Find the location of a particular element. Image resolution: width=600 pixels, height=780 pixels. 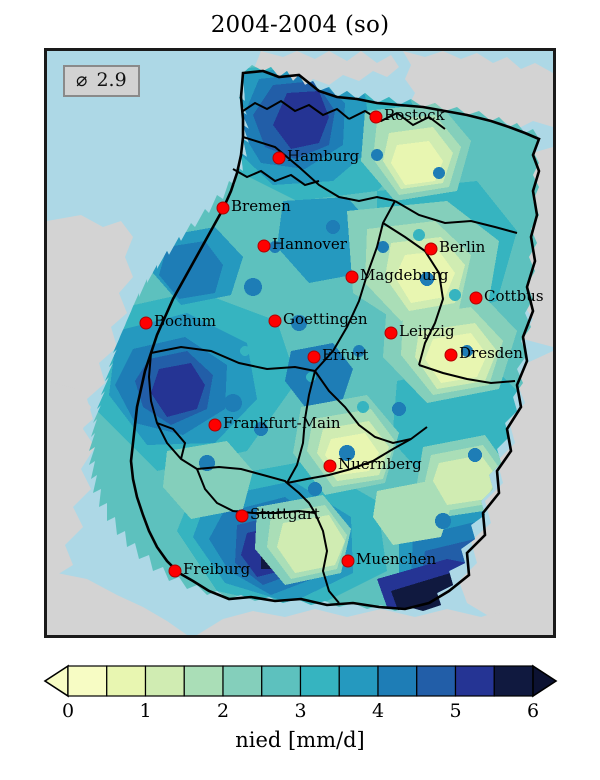

colorbar-bin-5-5.5 is located at coordinates (474, 681).